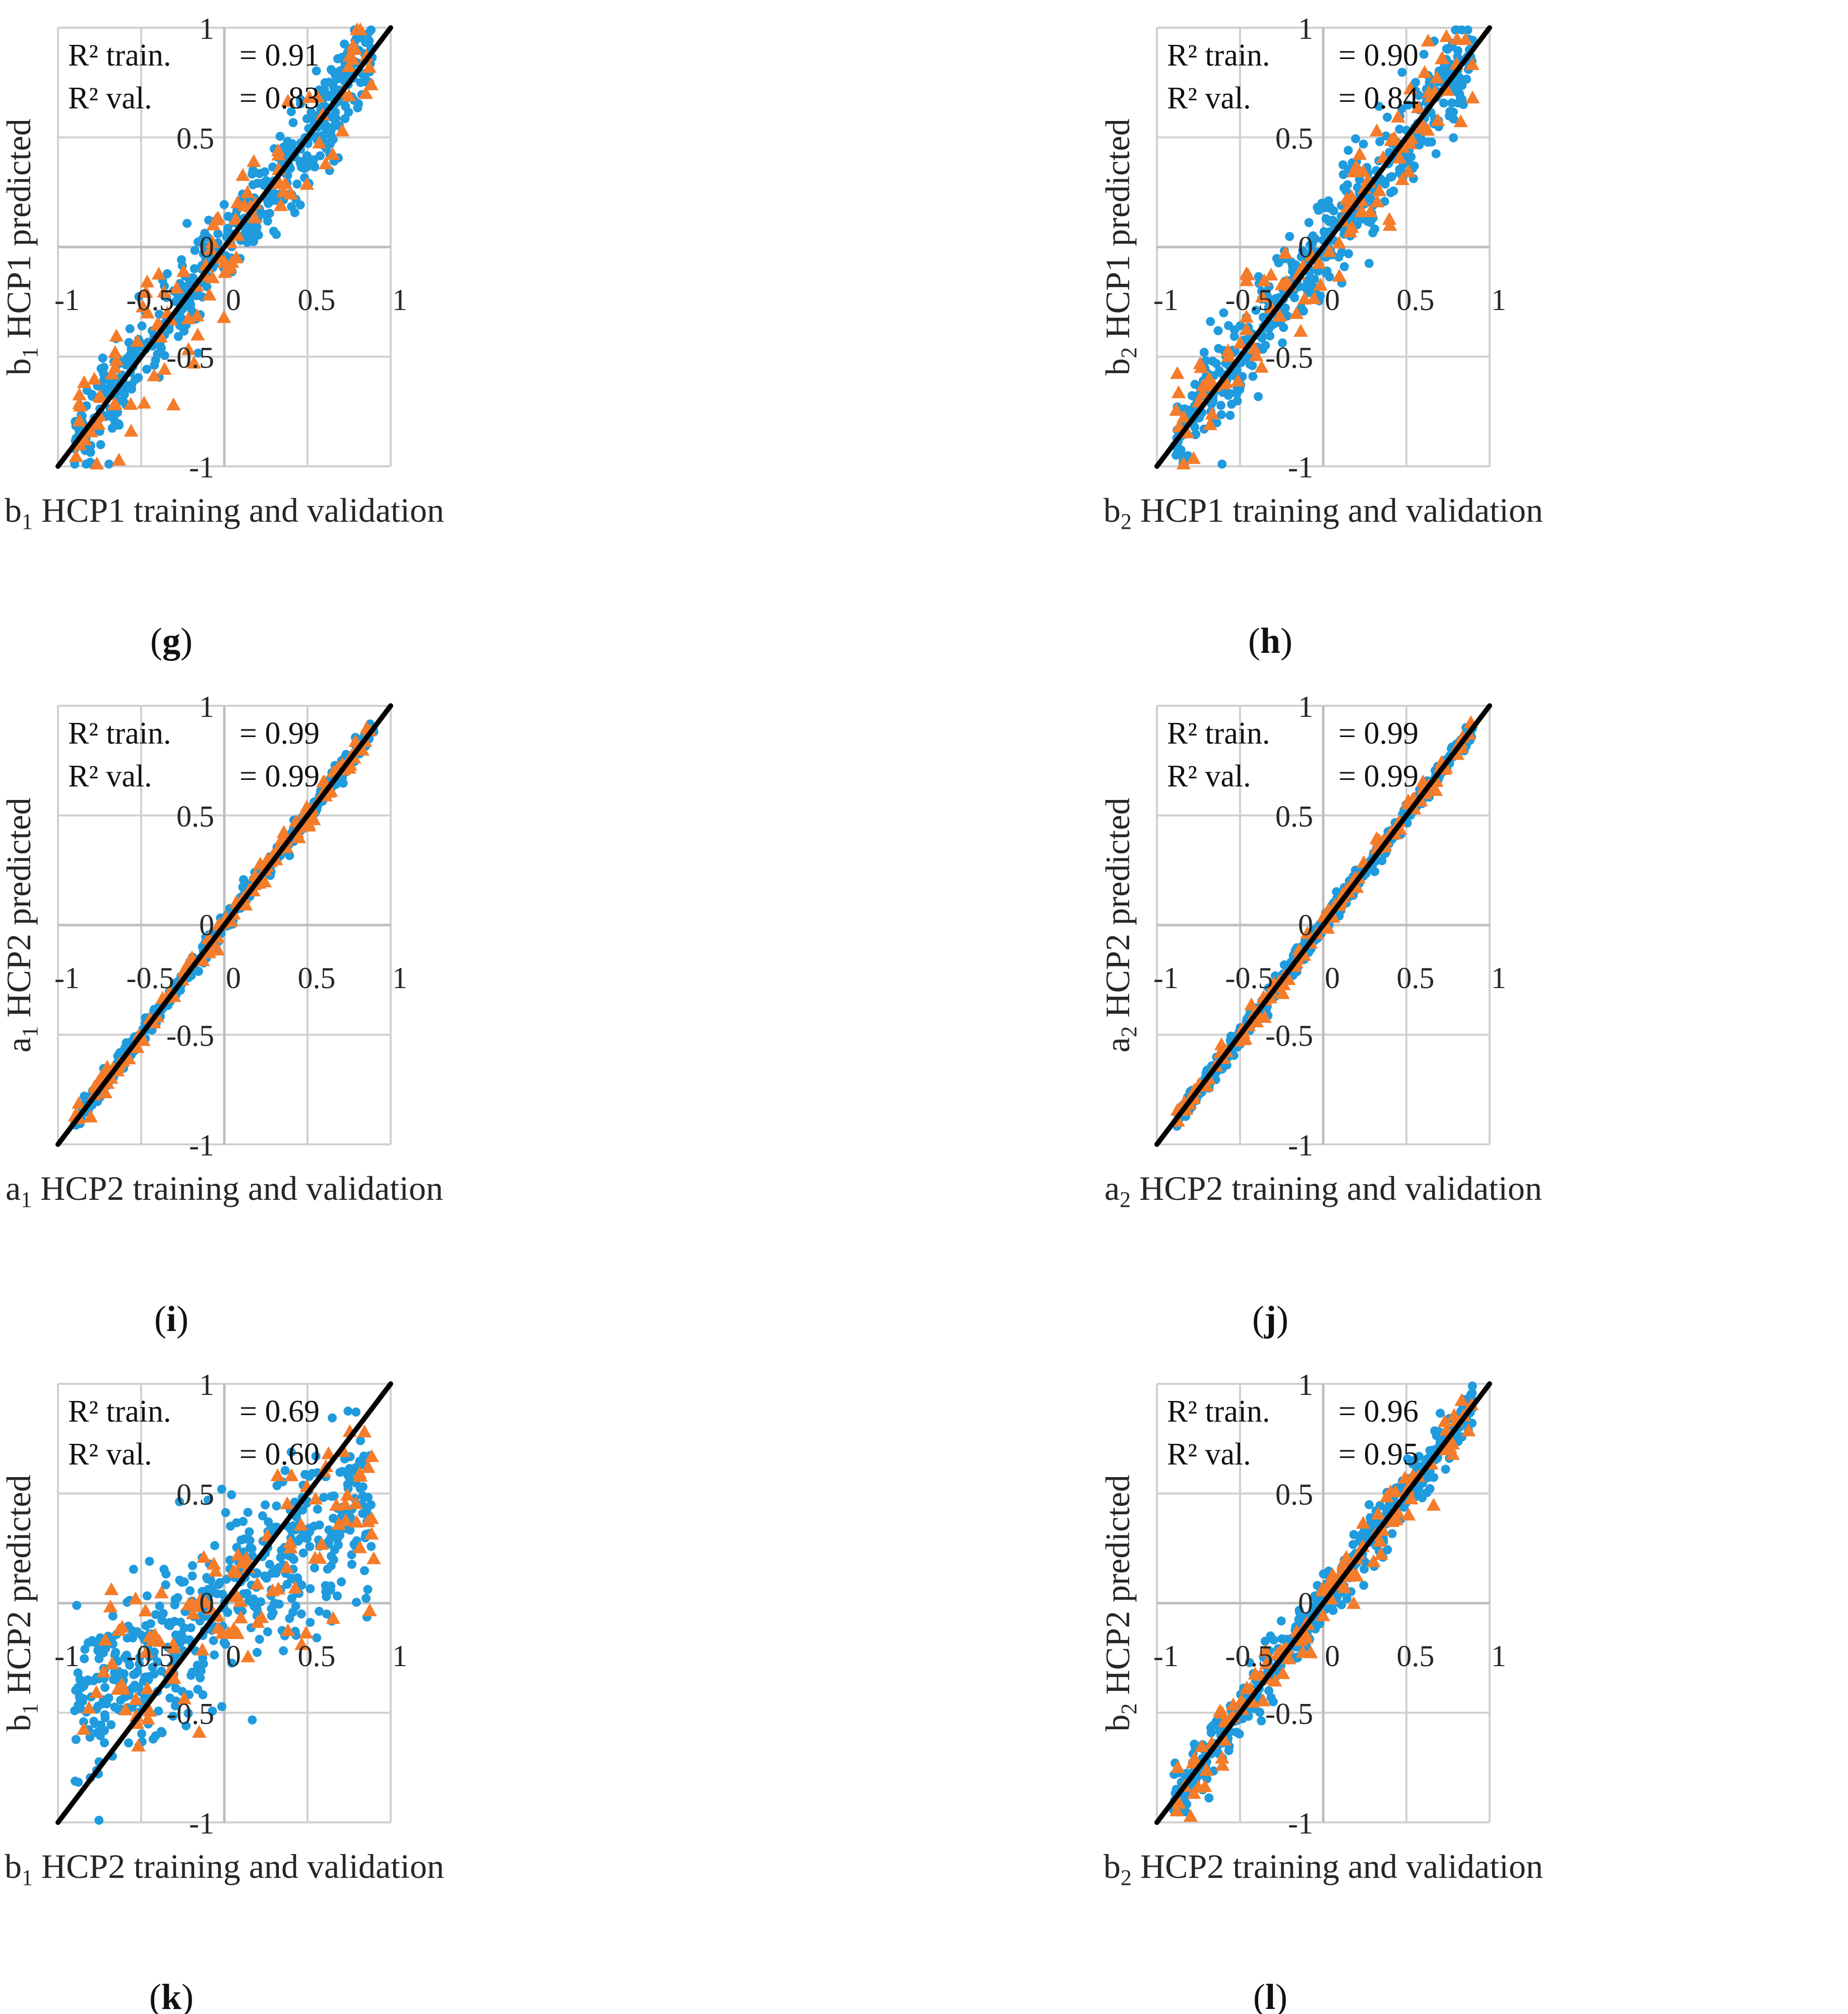 This screenshot has height=2014, width=1848. I want to click on chart-h-r2-val-label: R² val., so click(1209, 98).